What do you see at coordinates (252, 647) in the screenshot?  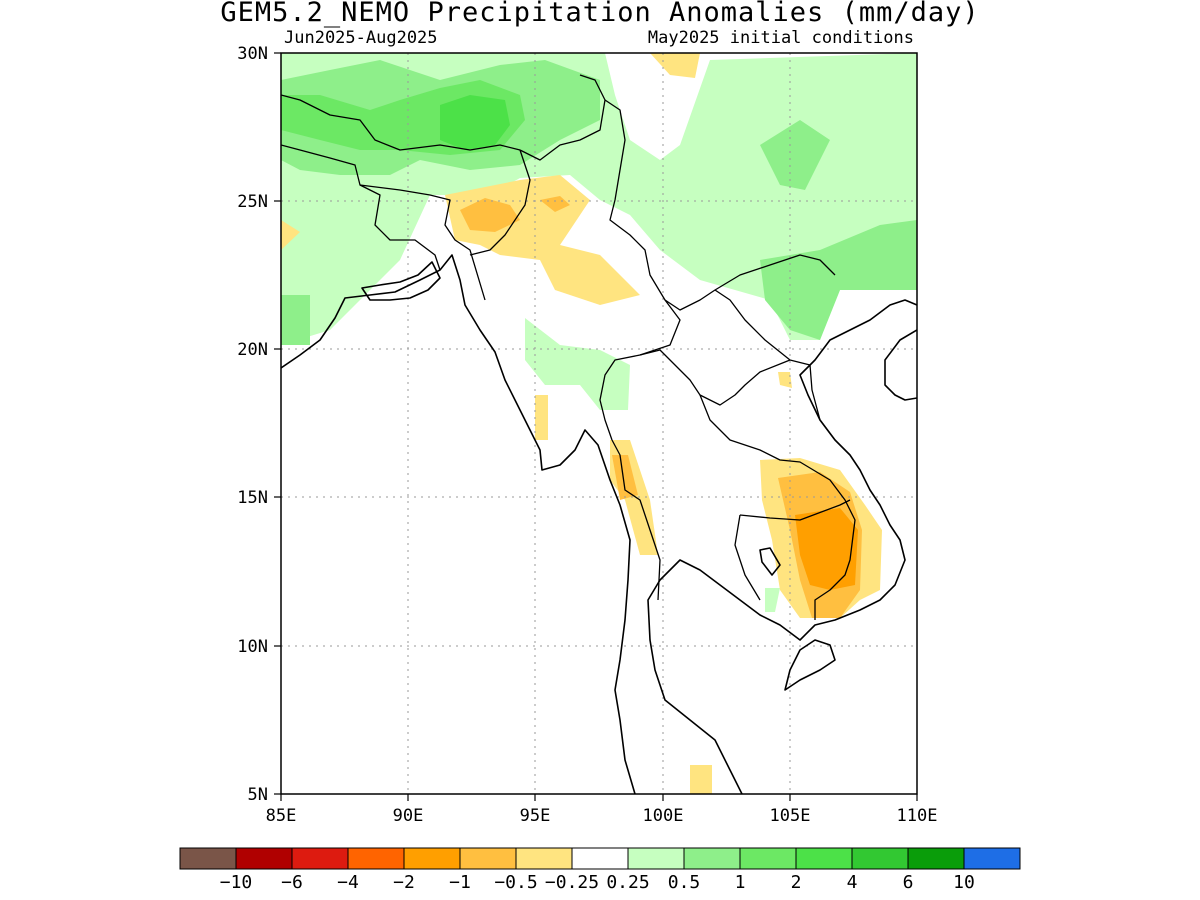 I see `y-tick-label: 10N` at bounding box center [252, 647].